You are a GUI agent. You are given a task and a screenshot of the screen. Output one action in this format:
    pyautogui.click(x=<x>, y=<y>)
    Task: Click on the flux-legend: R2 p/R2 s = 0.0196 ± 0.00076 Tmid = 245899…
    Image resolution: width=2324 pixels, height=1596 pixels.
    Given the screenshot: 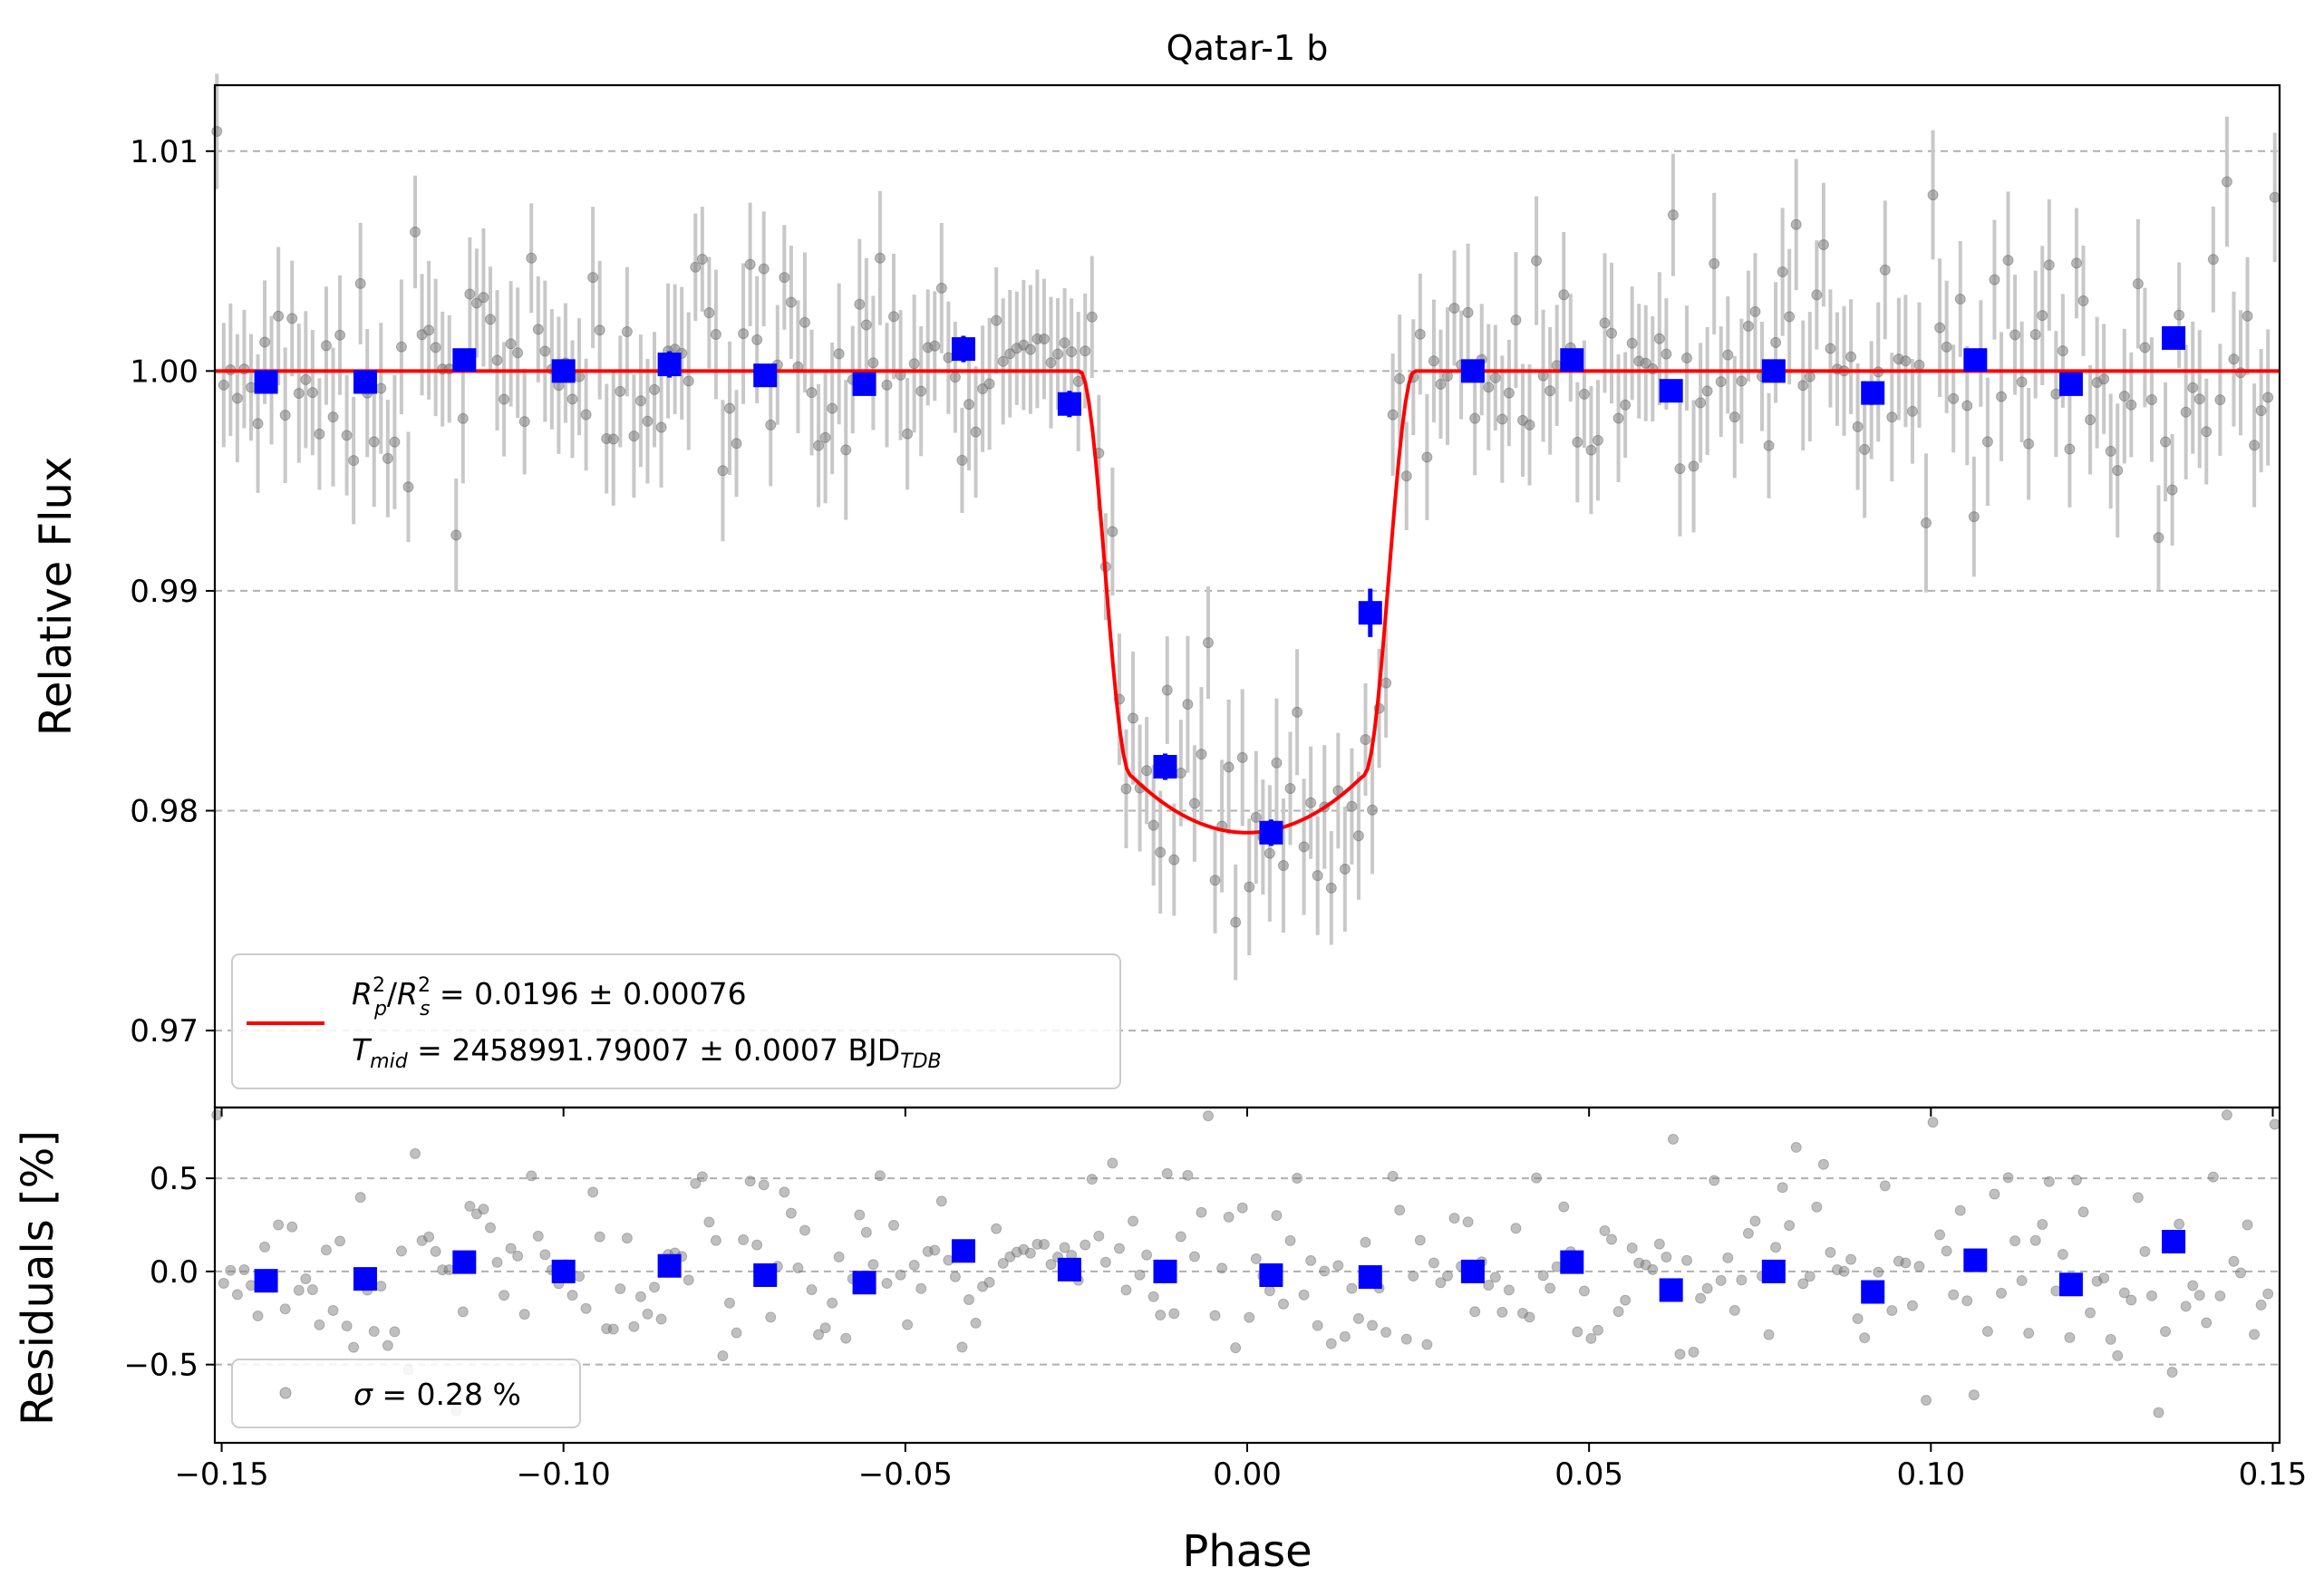 What is the action you would take?
    pyautogui.click(x=676, y=1021)
    